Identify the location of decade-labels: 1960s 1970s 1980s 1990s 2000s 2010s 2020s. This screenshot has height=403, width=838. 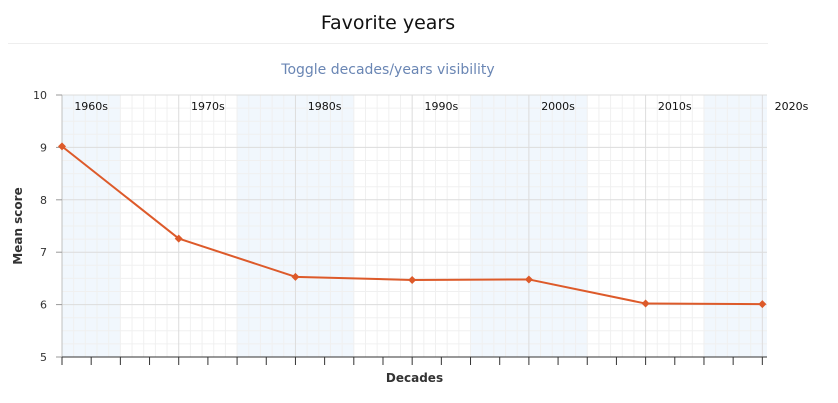
(441, 106).